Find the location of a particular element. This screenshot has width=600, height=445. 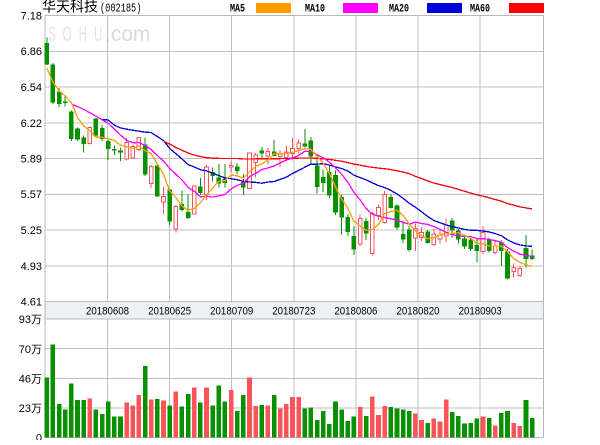

svg-text: 70万 is located at coordinates (30, 350).